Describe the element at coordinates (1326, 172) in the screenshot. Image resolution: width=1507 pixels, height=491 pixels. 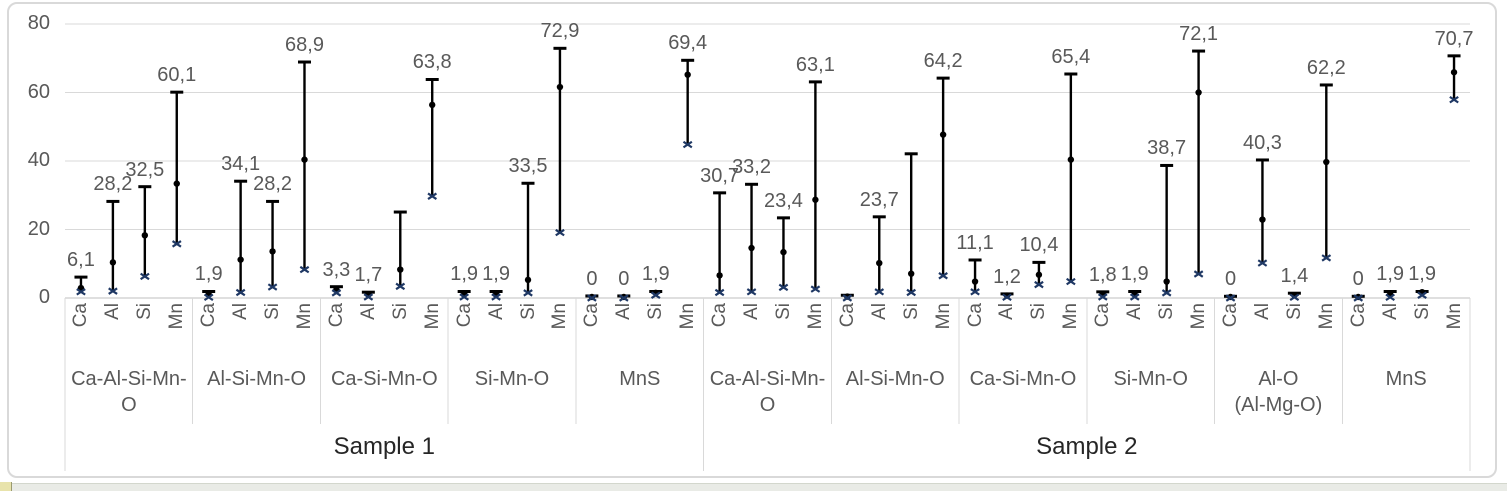
I see `range-bar-Al-O (Al-Mg-O)-Mn` at that location.